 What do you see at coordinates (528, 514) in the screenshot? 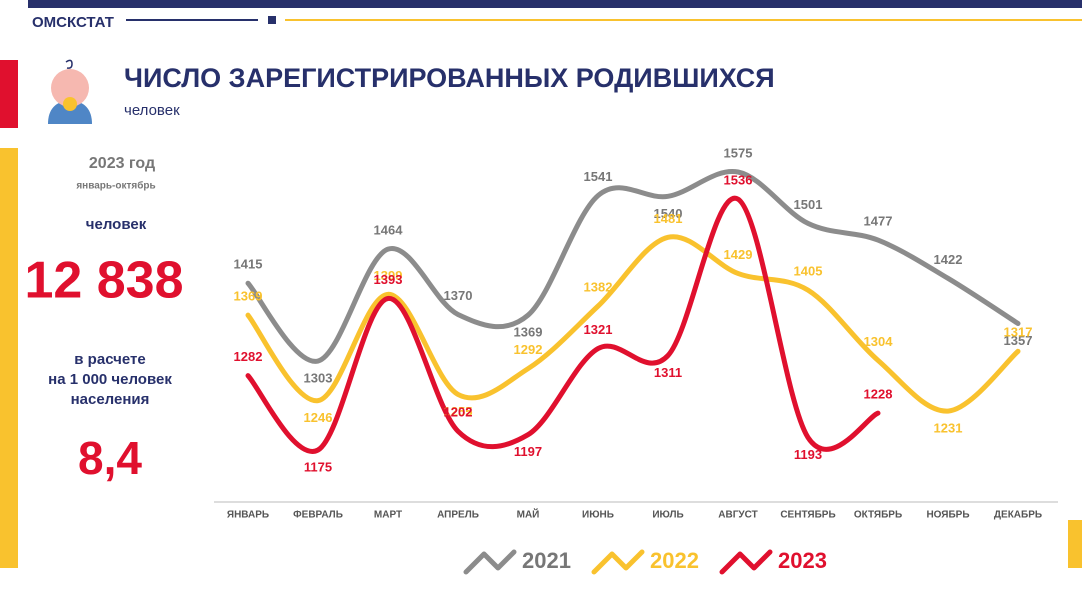
I see `x-tick-label: МАЙ` at bounding box center [528, 514].